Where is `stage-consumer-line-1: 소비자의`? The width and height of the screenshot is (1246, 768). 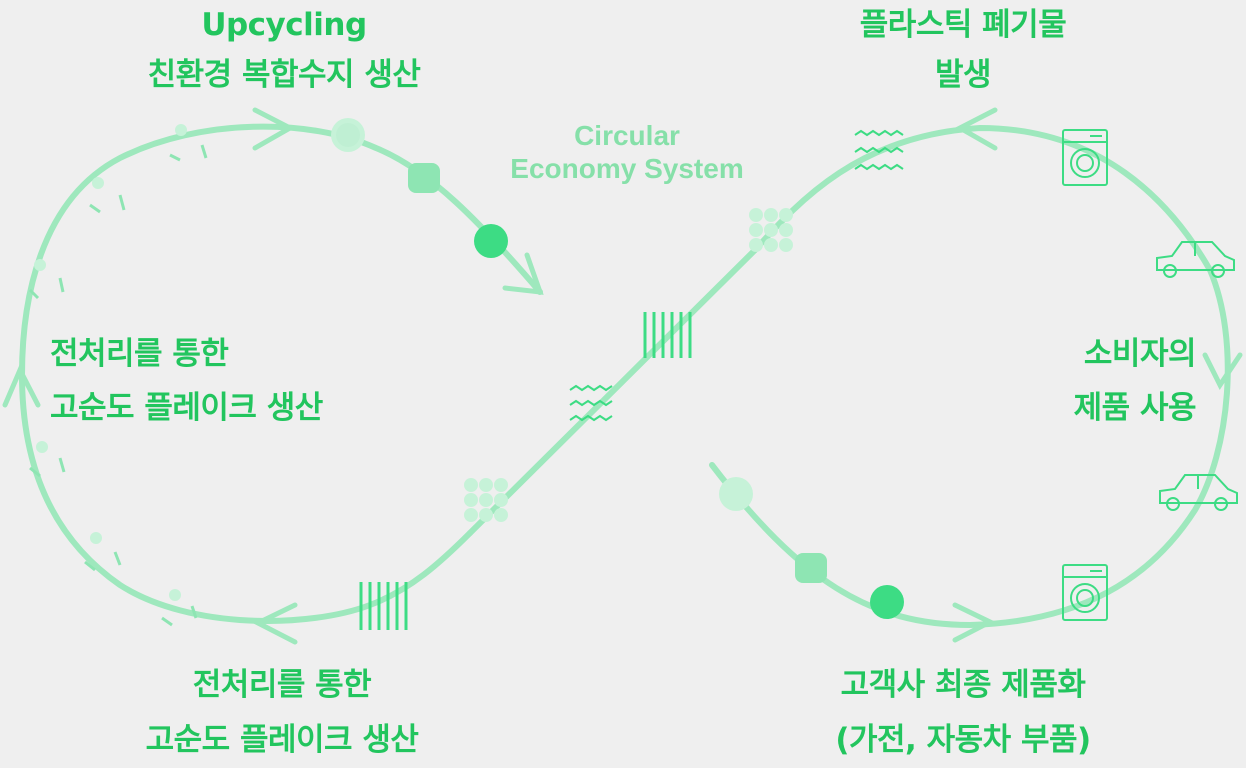 stage-consumer-line-1: 소비자의 is located at coordinates (1140, 354).